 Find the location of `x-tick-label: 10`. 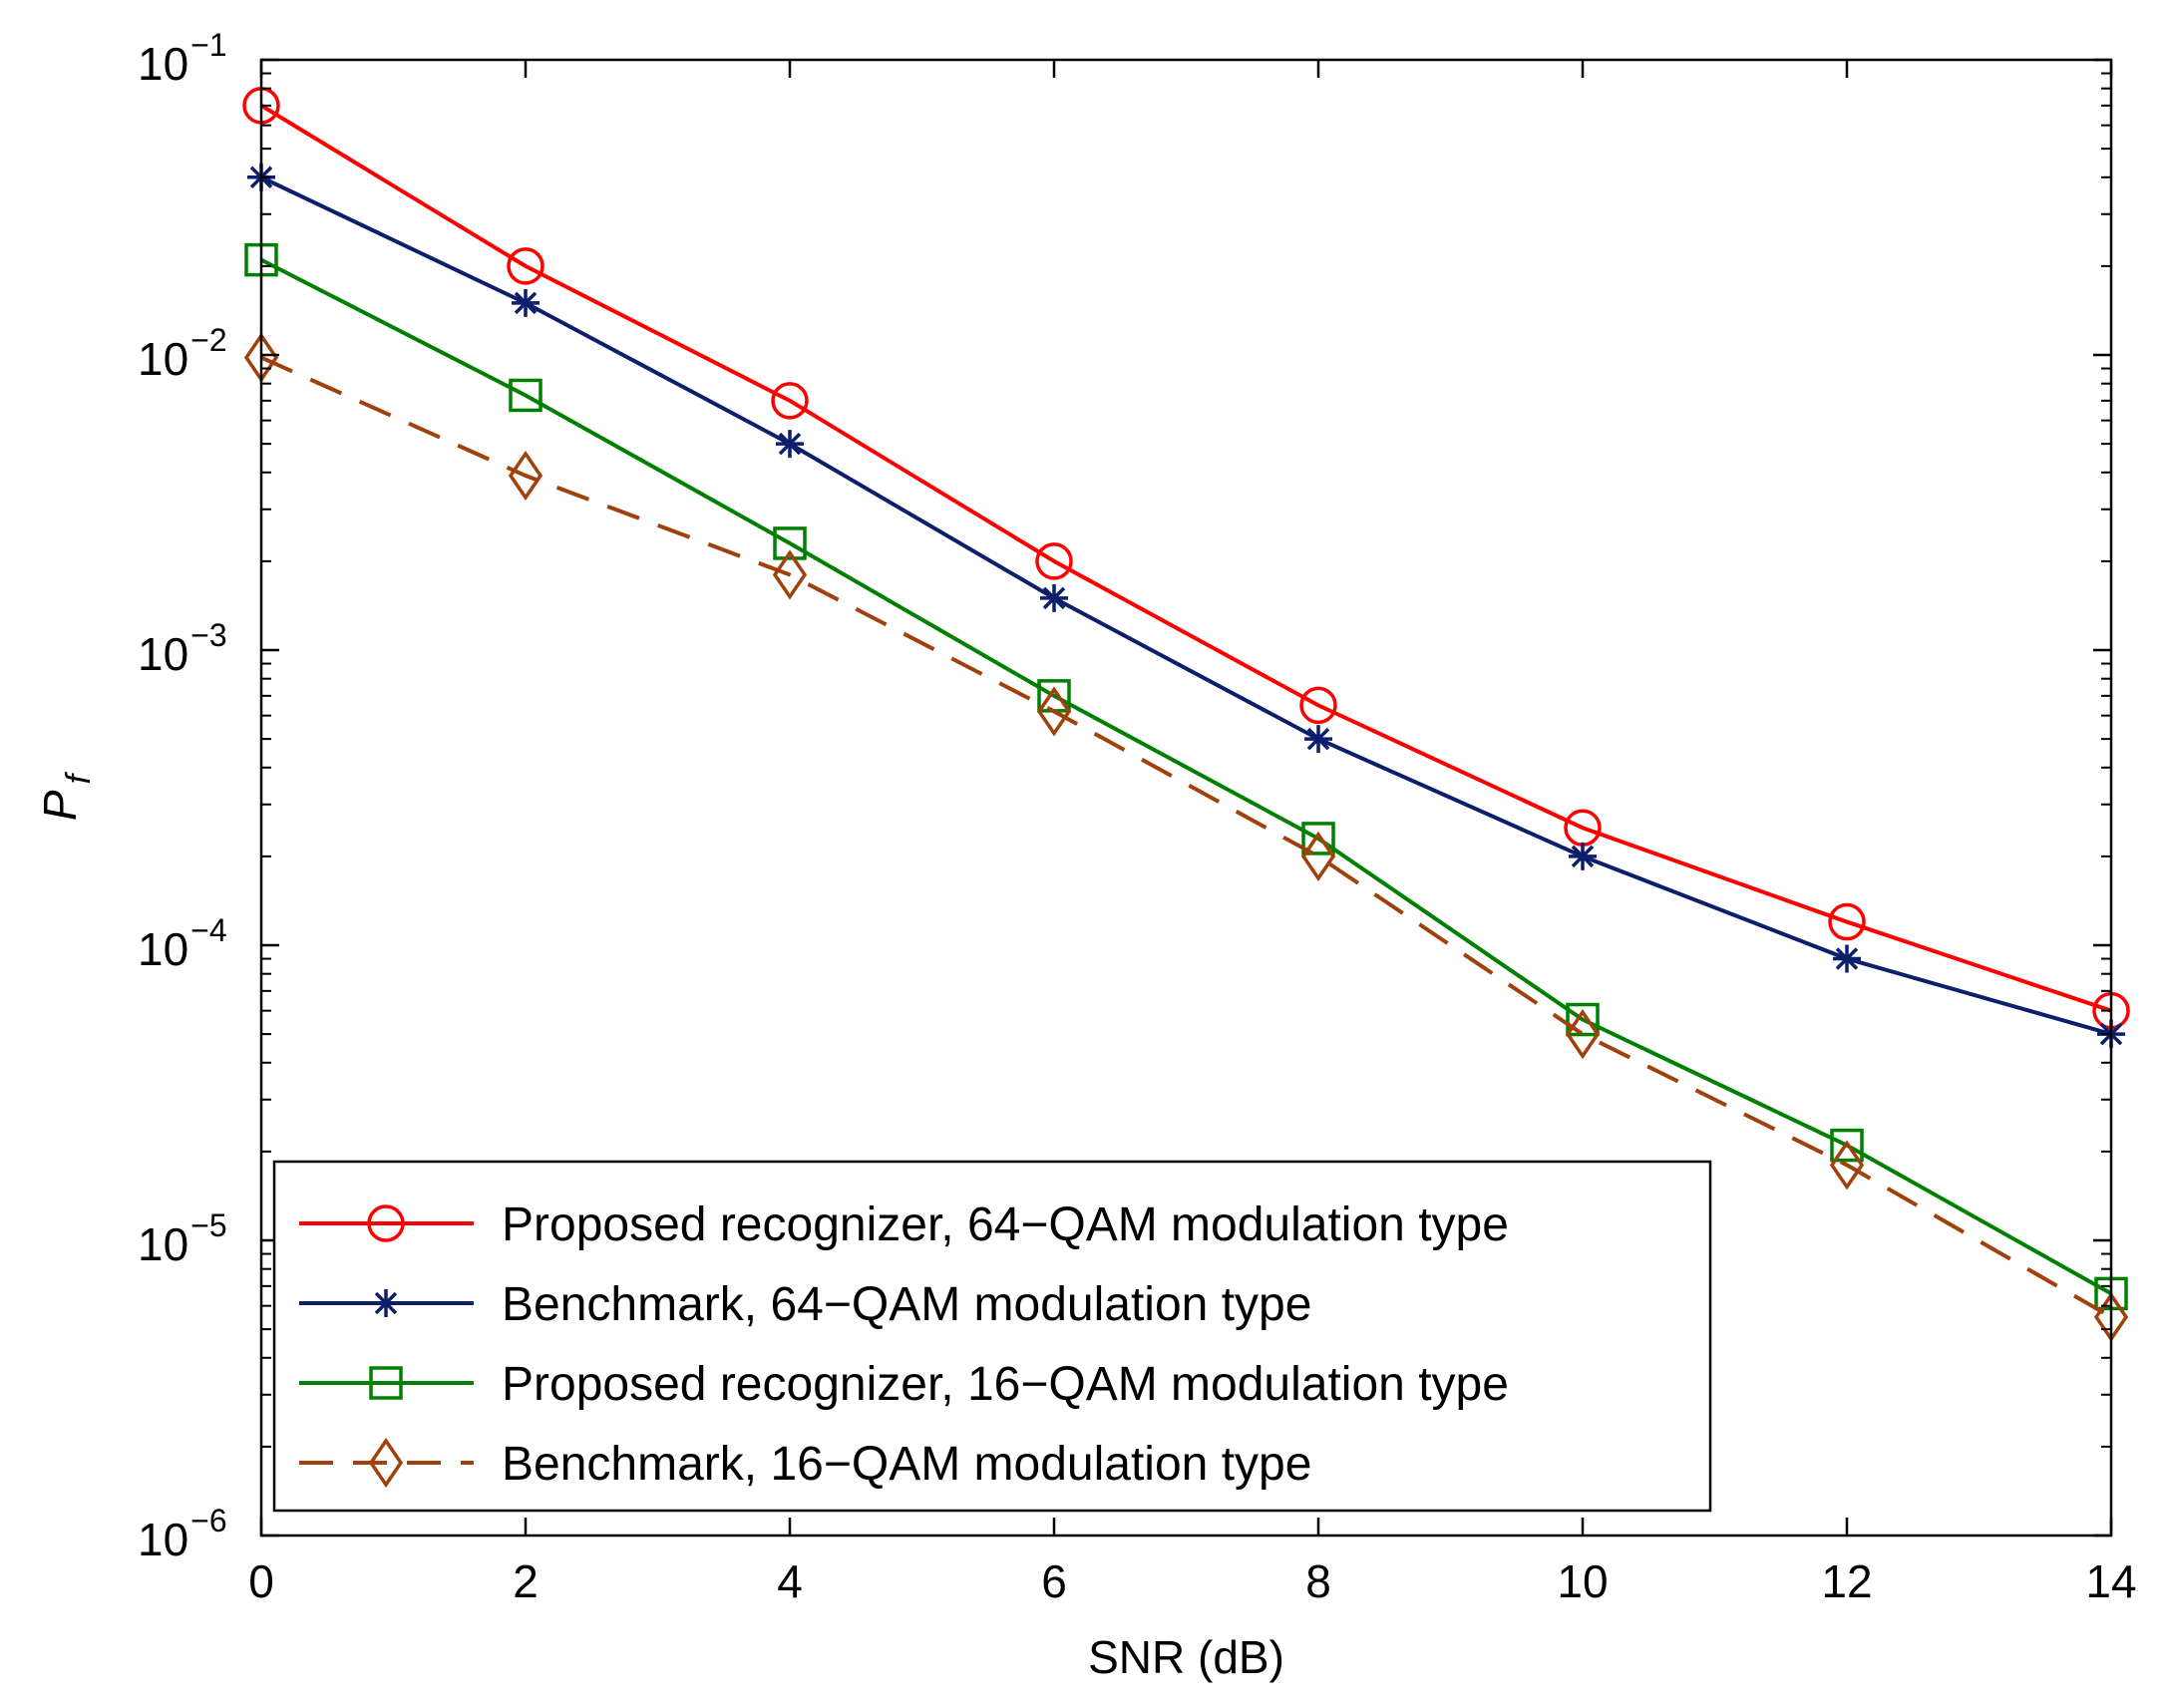

x-tick-label: 10 is located at coordinates (1582, 1581).